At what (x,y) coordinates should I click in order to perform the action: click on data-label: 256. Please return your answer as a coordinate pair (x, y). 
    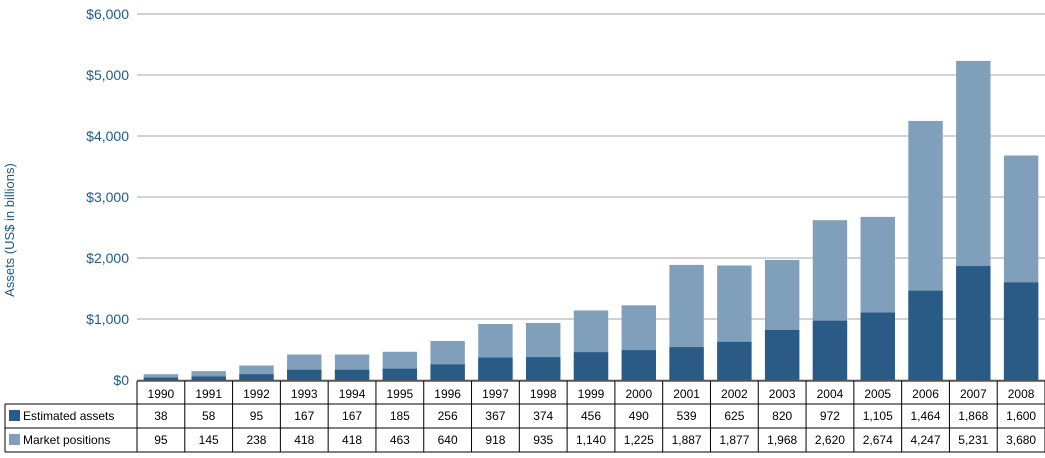
    Looking at the image, I should click on (448, 416).